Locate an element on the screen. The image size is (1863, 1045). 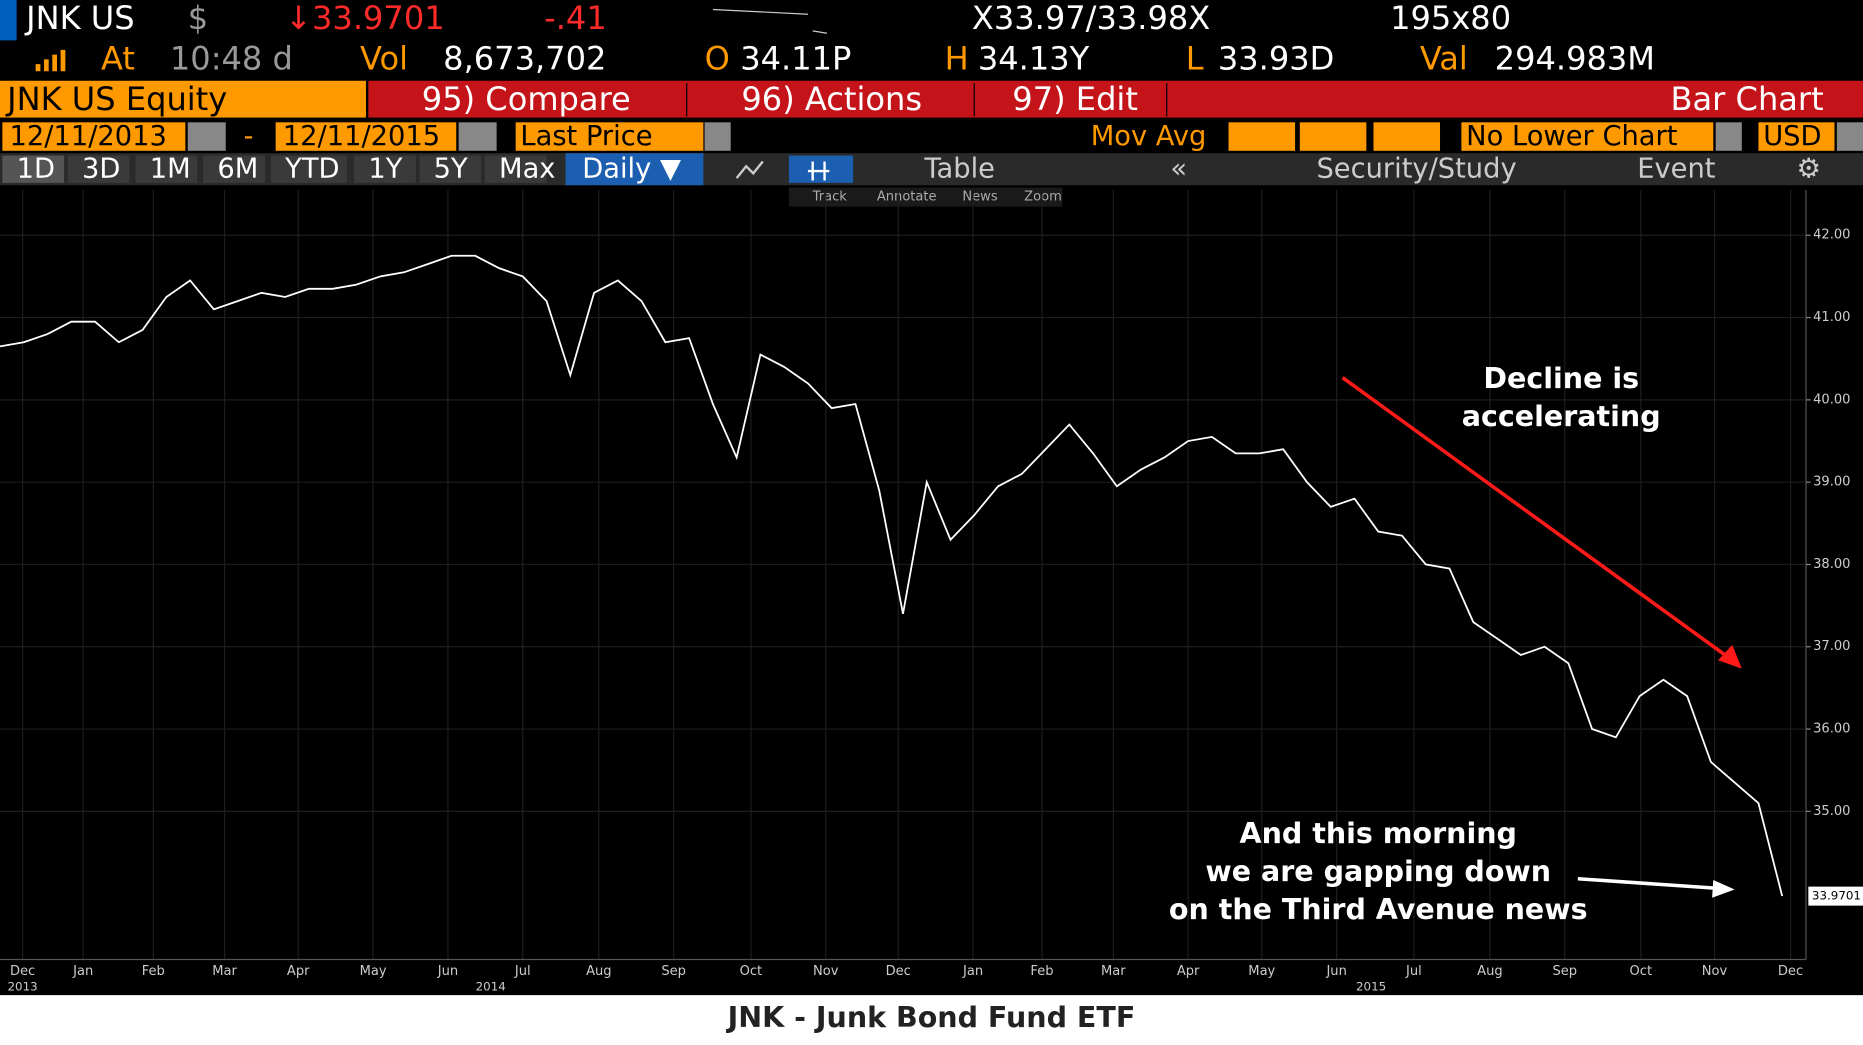
lower-chart: No Lower Chart is located at coordinates (1572, 136).